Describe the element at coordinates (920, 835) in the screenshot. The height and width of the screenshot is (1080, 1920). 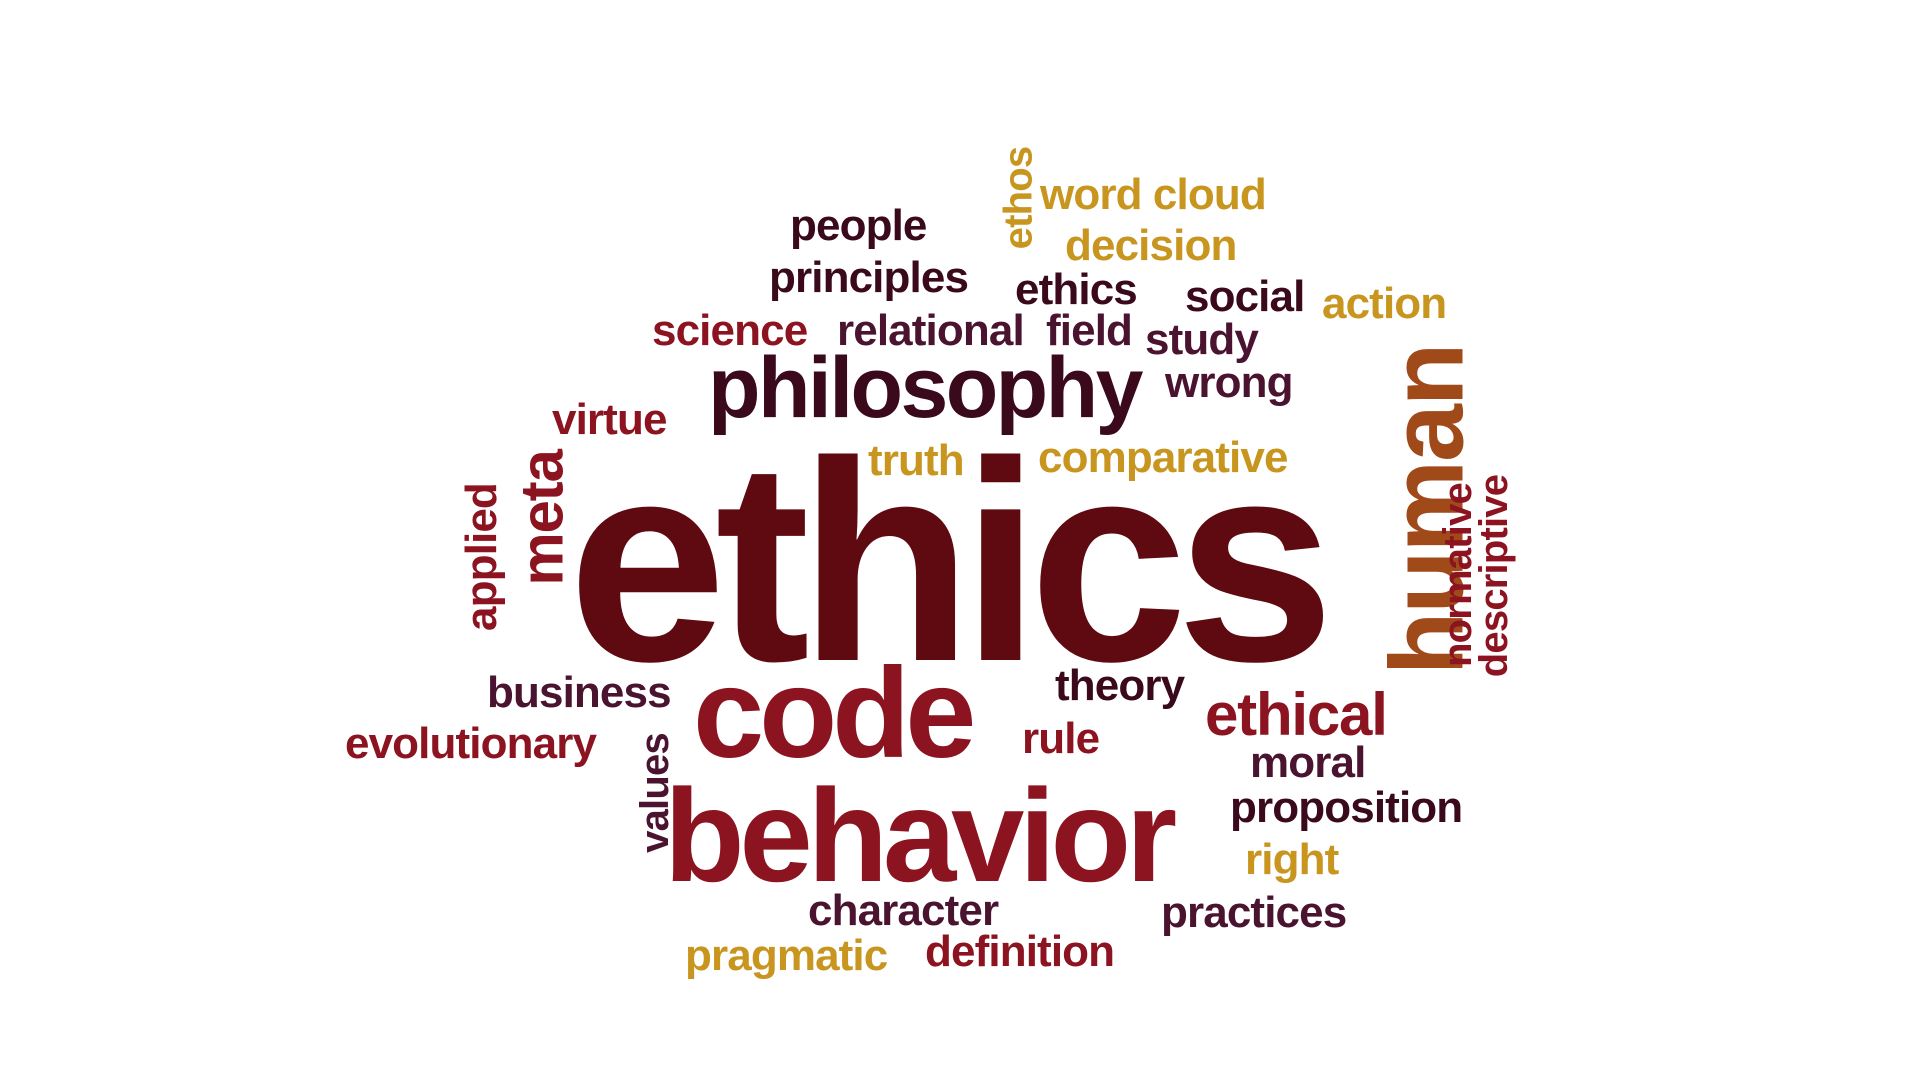
I see `word-behavior: behavior` at that location.